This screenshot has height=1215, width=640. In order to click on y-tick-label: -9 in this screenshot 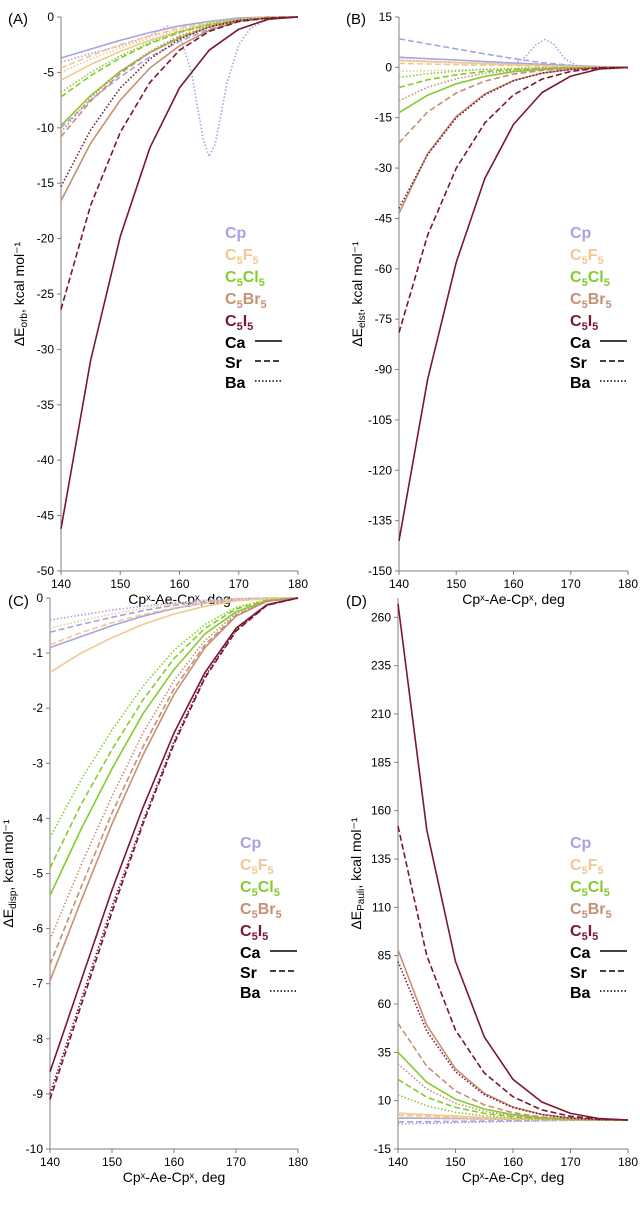, I will do `click(37, 1094)`.